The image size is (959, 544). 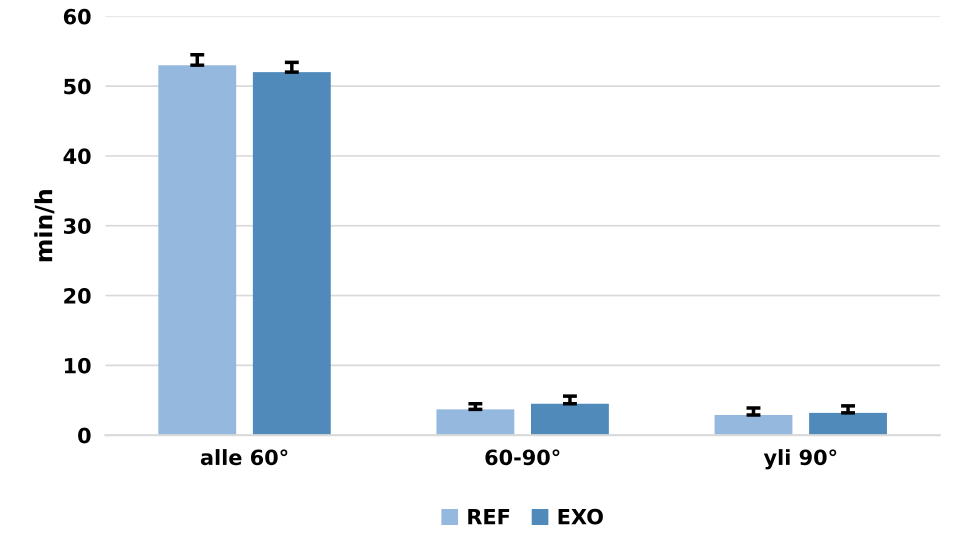 I want to click on x-tick-label: 60-90°, so click(x=522, y=457).